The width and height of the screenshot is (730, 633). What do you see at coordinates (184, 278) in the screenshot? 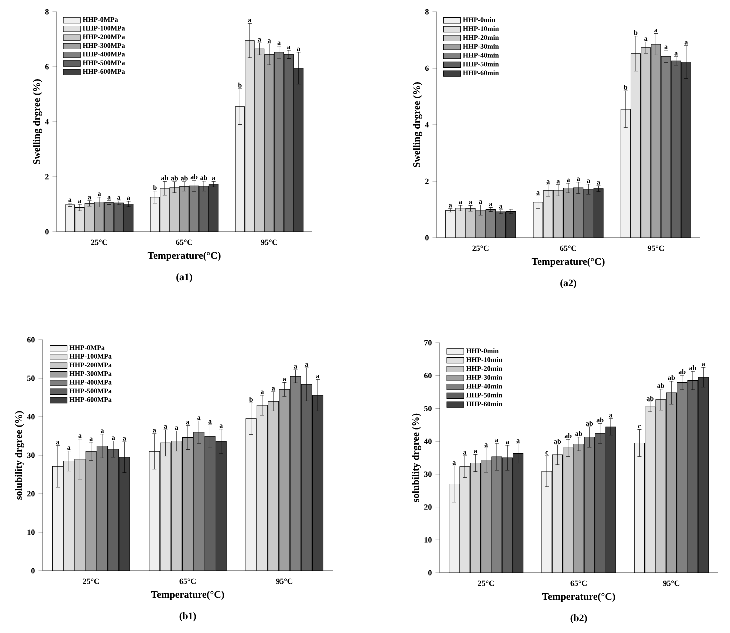
I see `text: (a1)` at bounding box center [184, 278].